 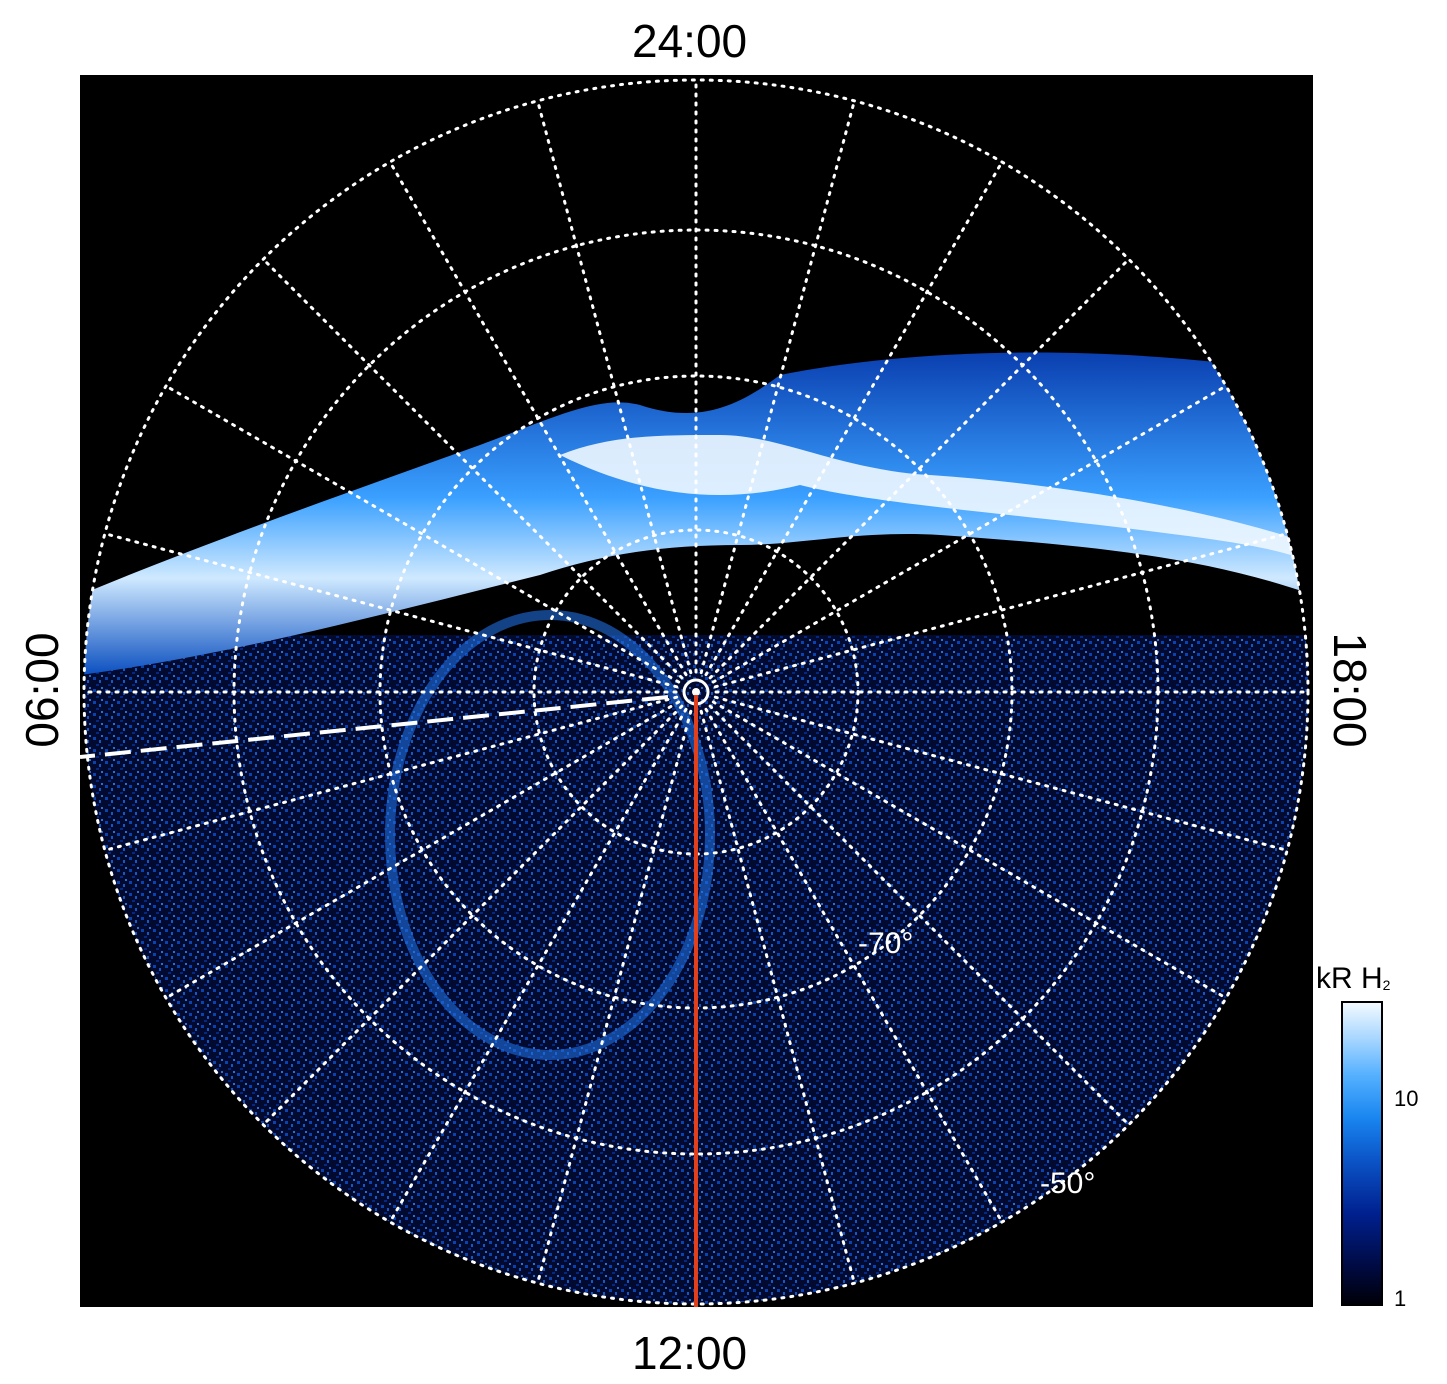 What do you see at coordinates (1068, 1183) in the screenshot?
I see `latitude-label-50: -50°` at bounding box center [1068, 1183].